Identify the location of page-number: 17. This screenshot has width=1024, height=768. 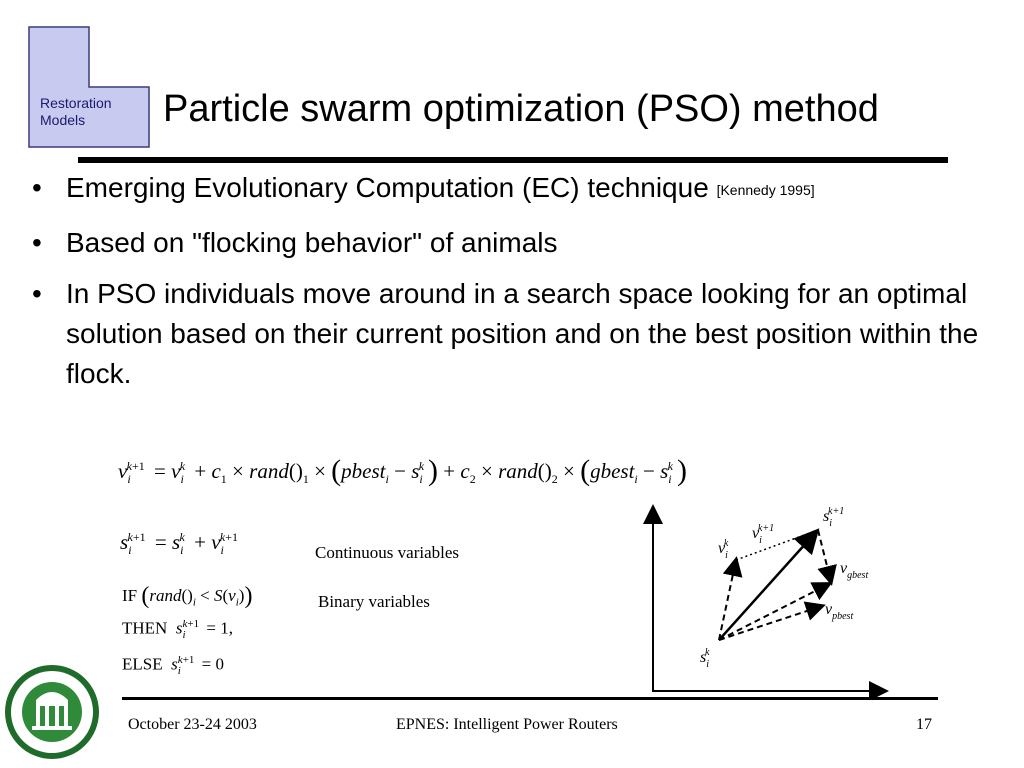
(924, 724).